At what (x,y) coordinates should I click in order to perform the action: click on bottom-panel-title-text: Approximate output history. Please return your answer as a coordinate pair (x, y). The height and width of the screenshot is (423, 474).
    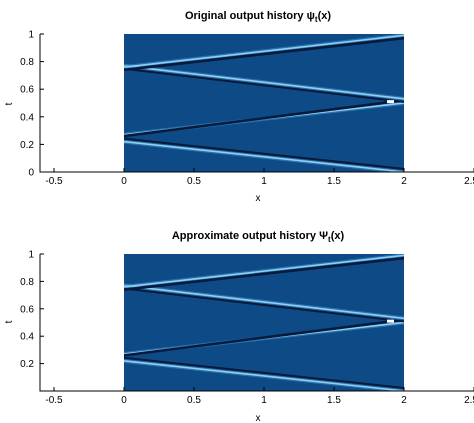
    Looking at the image, I should click on (244, 236).